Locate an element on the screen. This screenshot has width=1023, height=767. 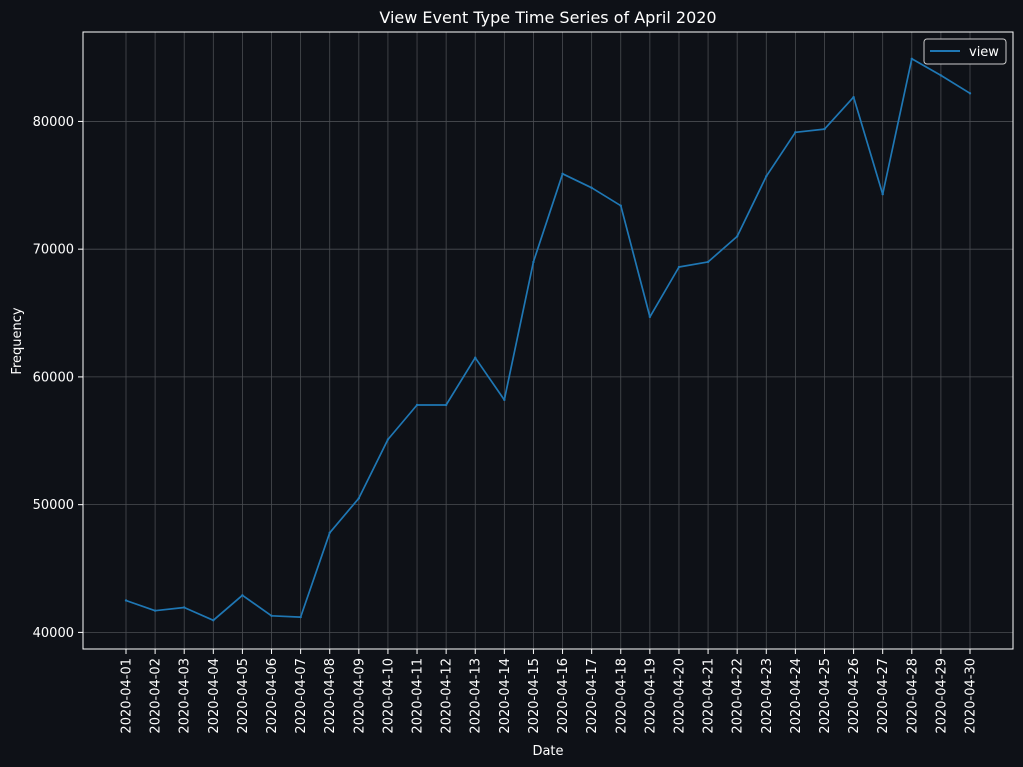
x-tick-label: 2020-04-18 is located at coordinates (621, 696).